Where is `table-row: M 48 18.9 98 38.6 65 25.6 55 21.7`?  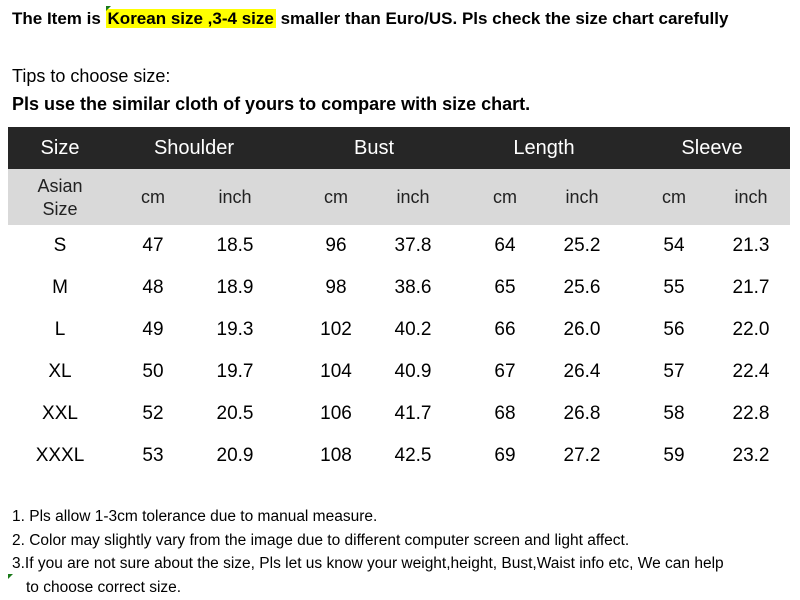 table-row: M 48 18.9 98 38.6 65 25.6 55 21.7 is located at coordinates (400, 288).